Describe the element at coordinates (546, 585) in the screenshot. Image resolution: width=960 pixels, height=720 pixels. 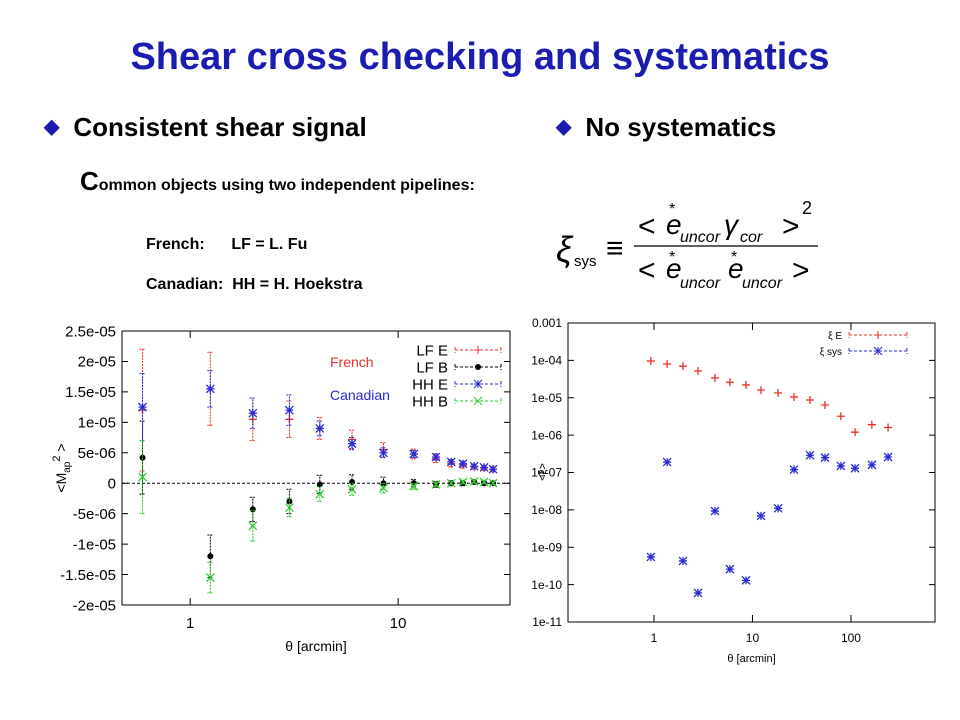
I see `y-tick-label: 1e-10` at that location.